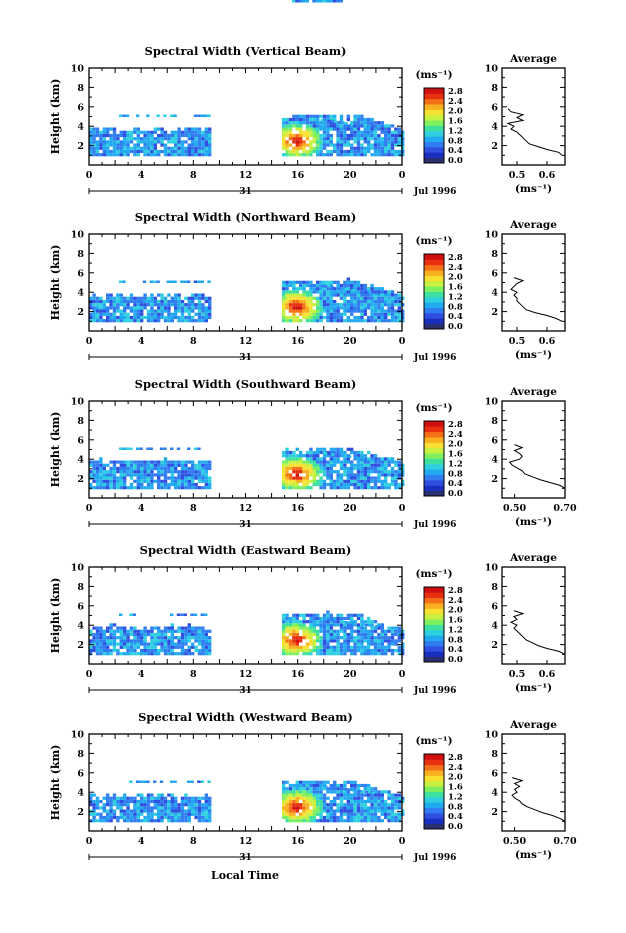  Describe the element at coordinates (350, 674) in the screenshot. I see `x-tick-label: 20` at that location.